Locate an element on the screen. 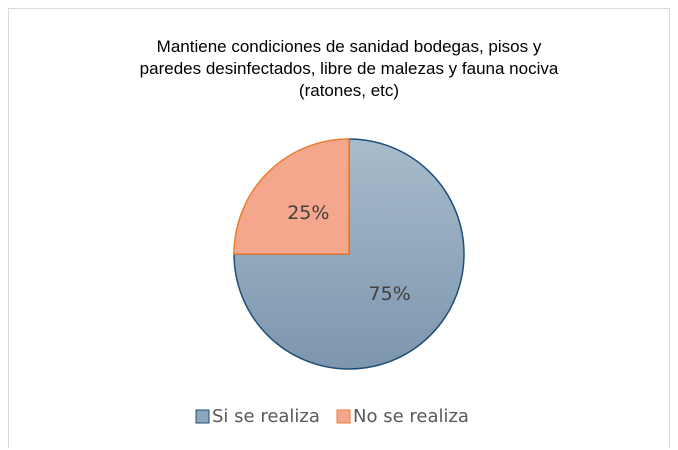  legend-label: Si se realiza is located at coordinates (266, 416).